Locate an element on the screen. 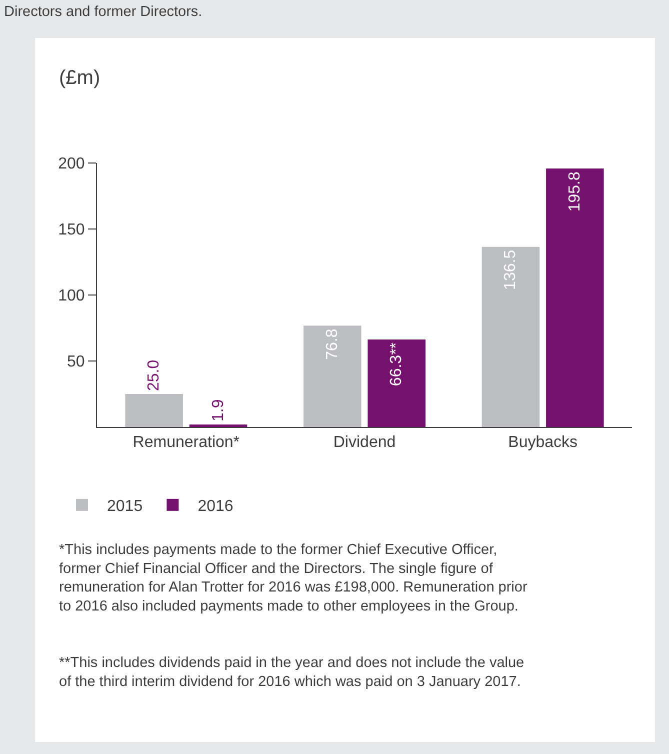  data-label: 25.0 is located at coordinates (154, 375).